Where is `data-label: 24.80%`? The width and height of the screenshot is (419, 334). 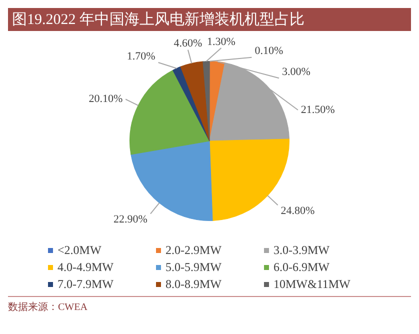 data-label: 24.80% is located at coordinates (297, 211).